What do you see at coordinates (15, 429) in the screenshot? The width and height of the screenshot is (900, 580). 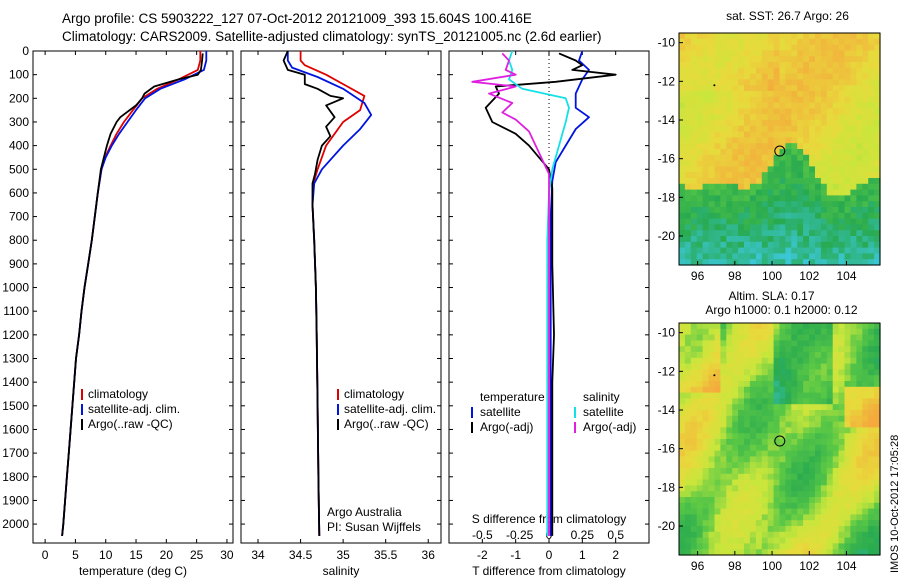 I see `y-tick-label: 1600` at bounding box center [15, 429].